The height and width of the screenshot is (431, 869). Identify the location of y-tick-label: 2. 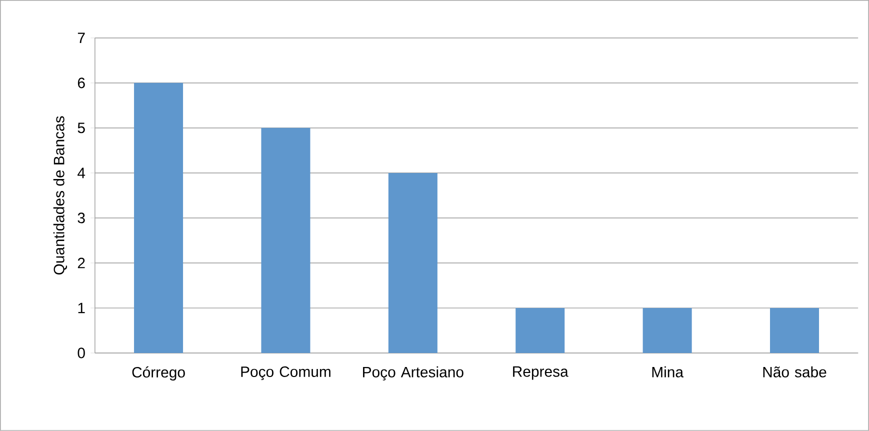
(81, 263).